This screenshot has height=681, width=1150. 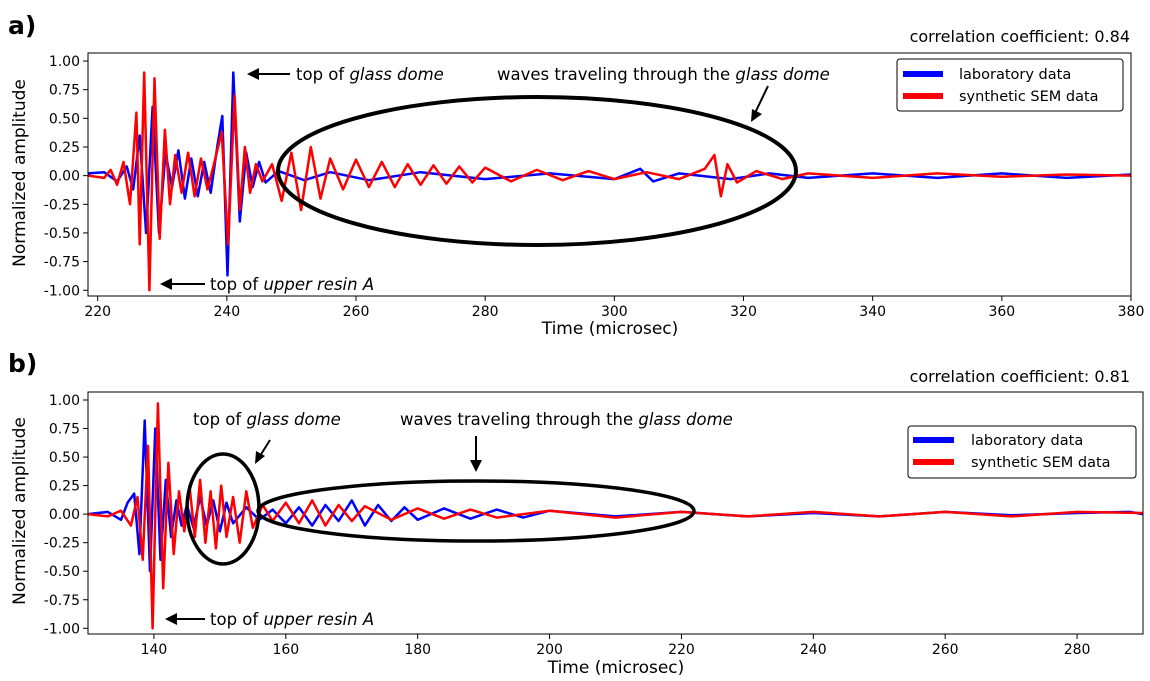 I want to click on panel-a-x-tick-label: 220, so click(x=97, y=312).